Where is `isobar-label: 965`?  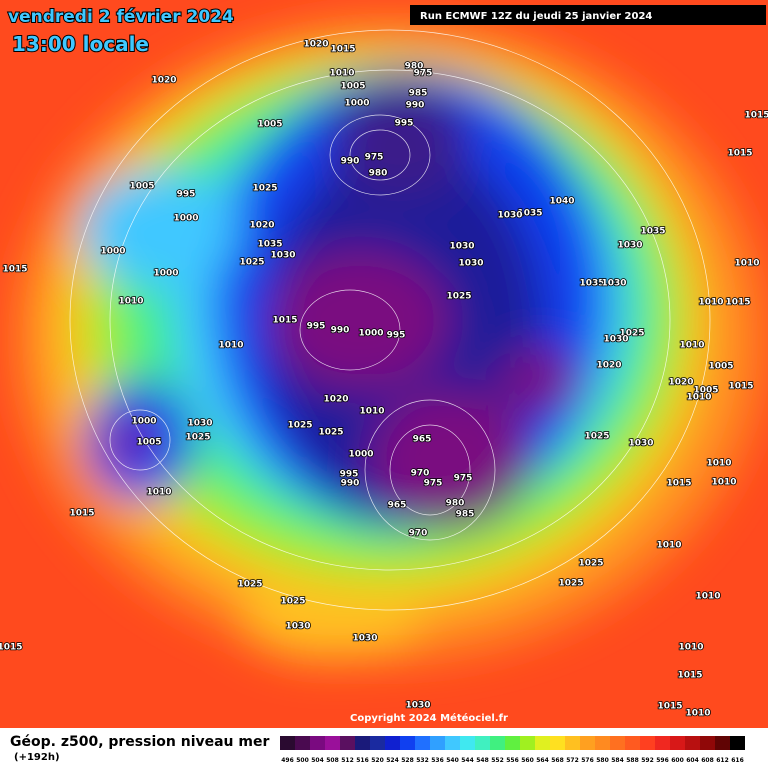 isobar-label: 965 is located at coordinates (422, 440).